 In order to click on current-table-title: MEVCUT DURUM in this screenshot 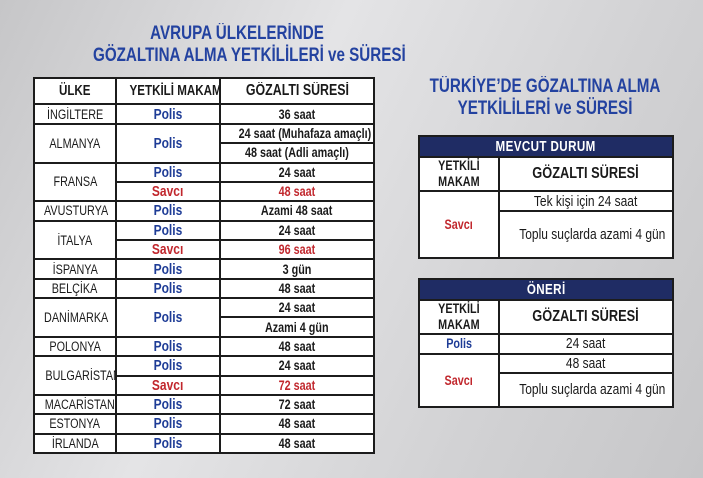, I will do `click(546, 146)`.